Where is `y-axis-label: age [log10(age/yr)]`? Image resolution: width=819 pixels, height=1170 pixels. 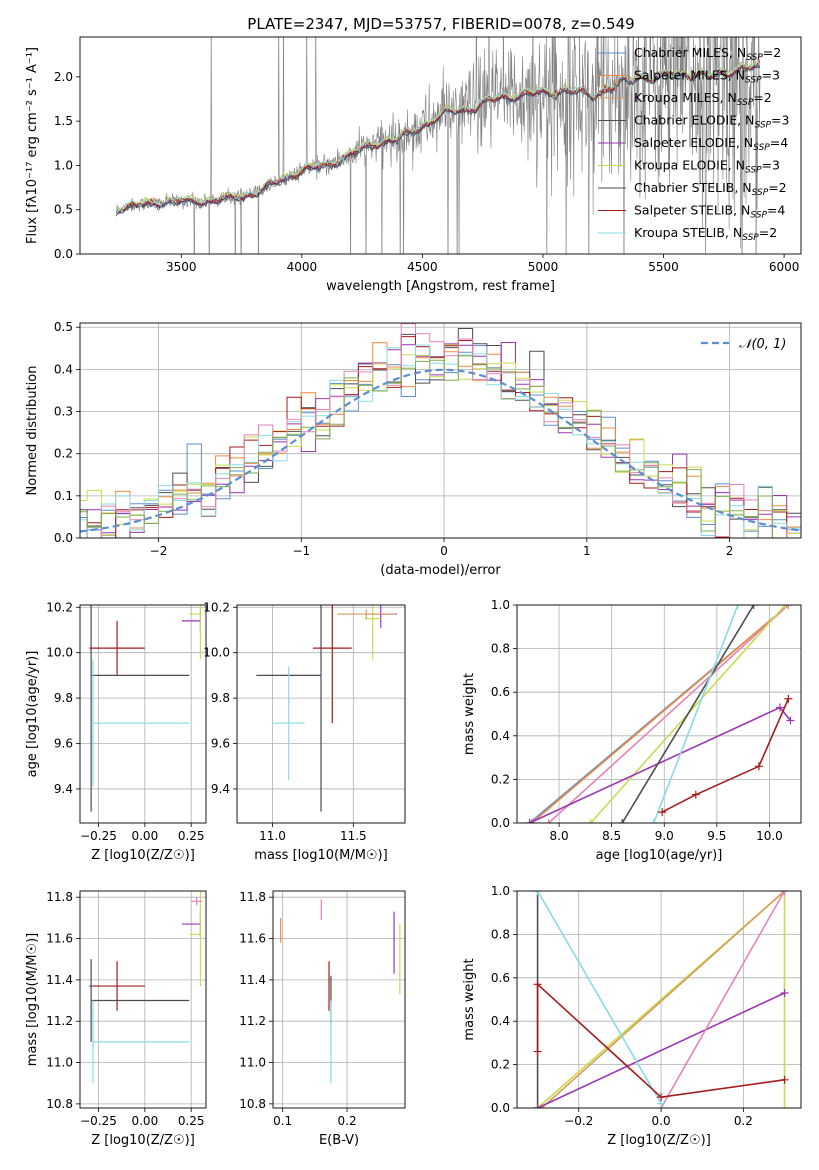
y-axis-label: age [log10(age/yr)] is located at coordinates (32, 714).